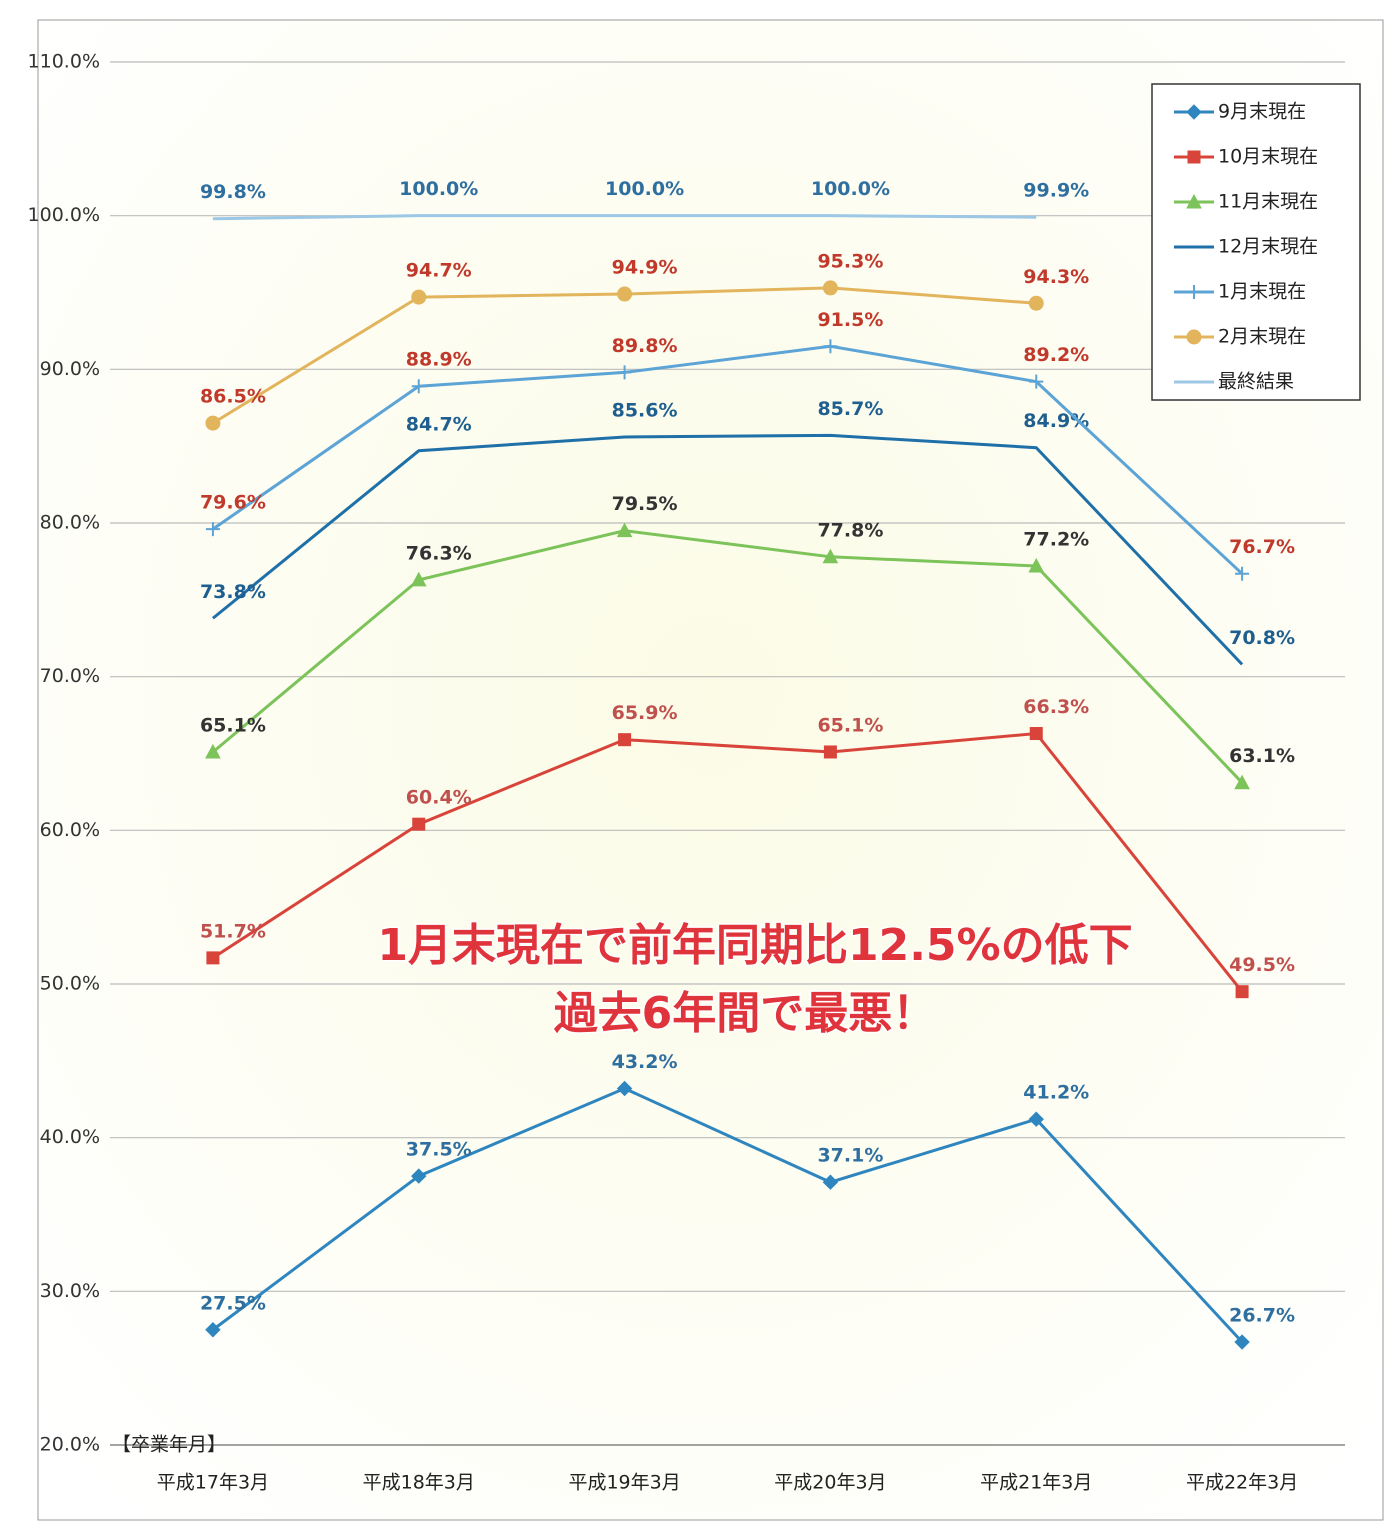 The height and width of the screenshot is (1534, 1391). What do you see at coordinates (70, 1291) in the screenshot?
I see `y-tick-label: 30.0%` at bounding box center [70, 1291].